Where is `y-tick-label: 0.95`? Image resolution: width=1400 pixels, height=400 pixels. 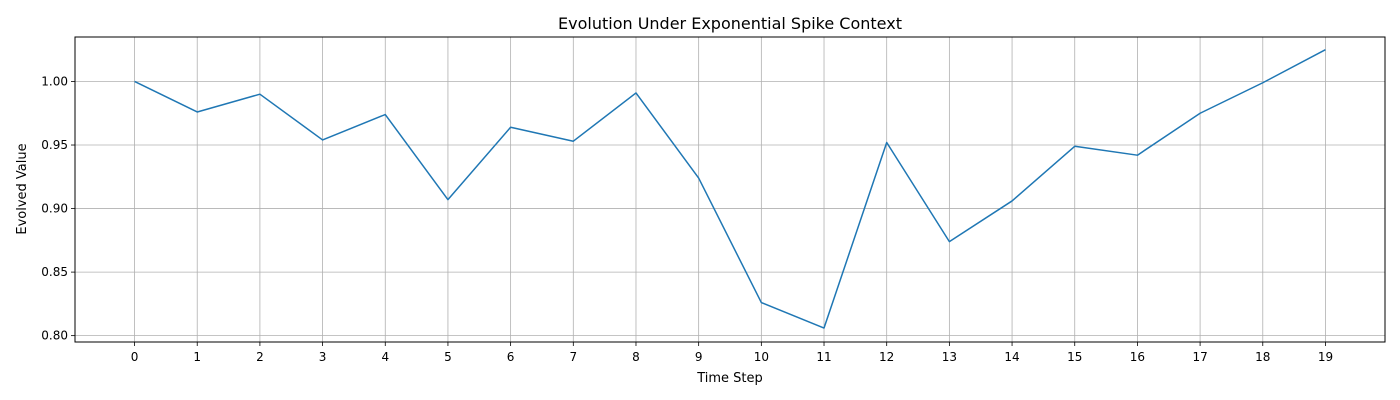
y-tick-label: 0.95 is located at coordinates (54, 145).